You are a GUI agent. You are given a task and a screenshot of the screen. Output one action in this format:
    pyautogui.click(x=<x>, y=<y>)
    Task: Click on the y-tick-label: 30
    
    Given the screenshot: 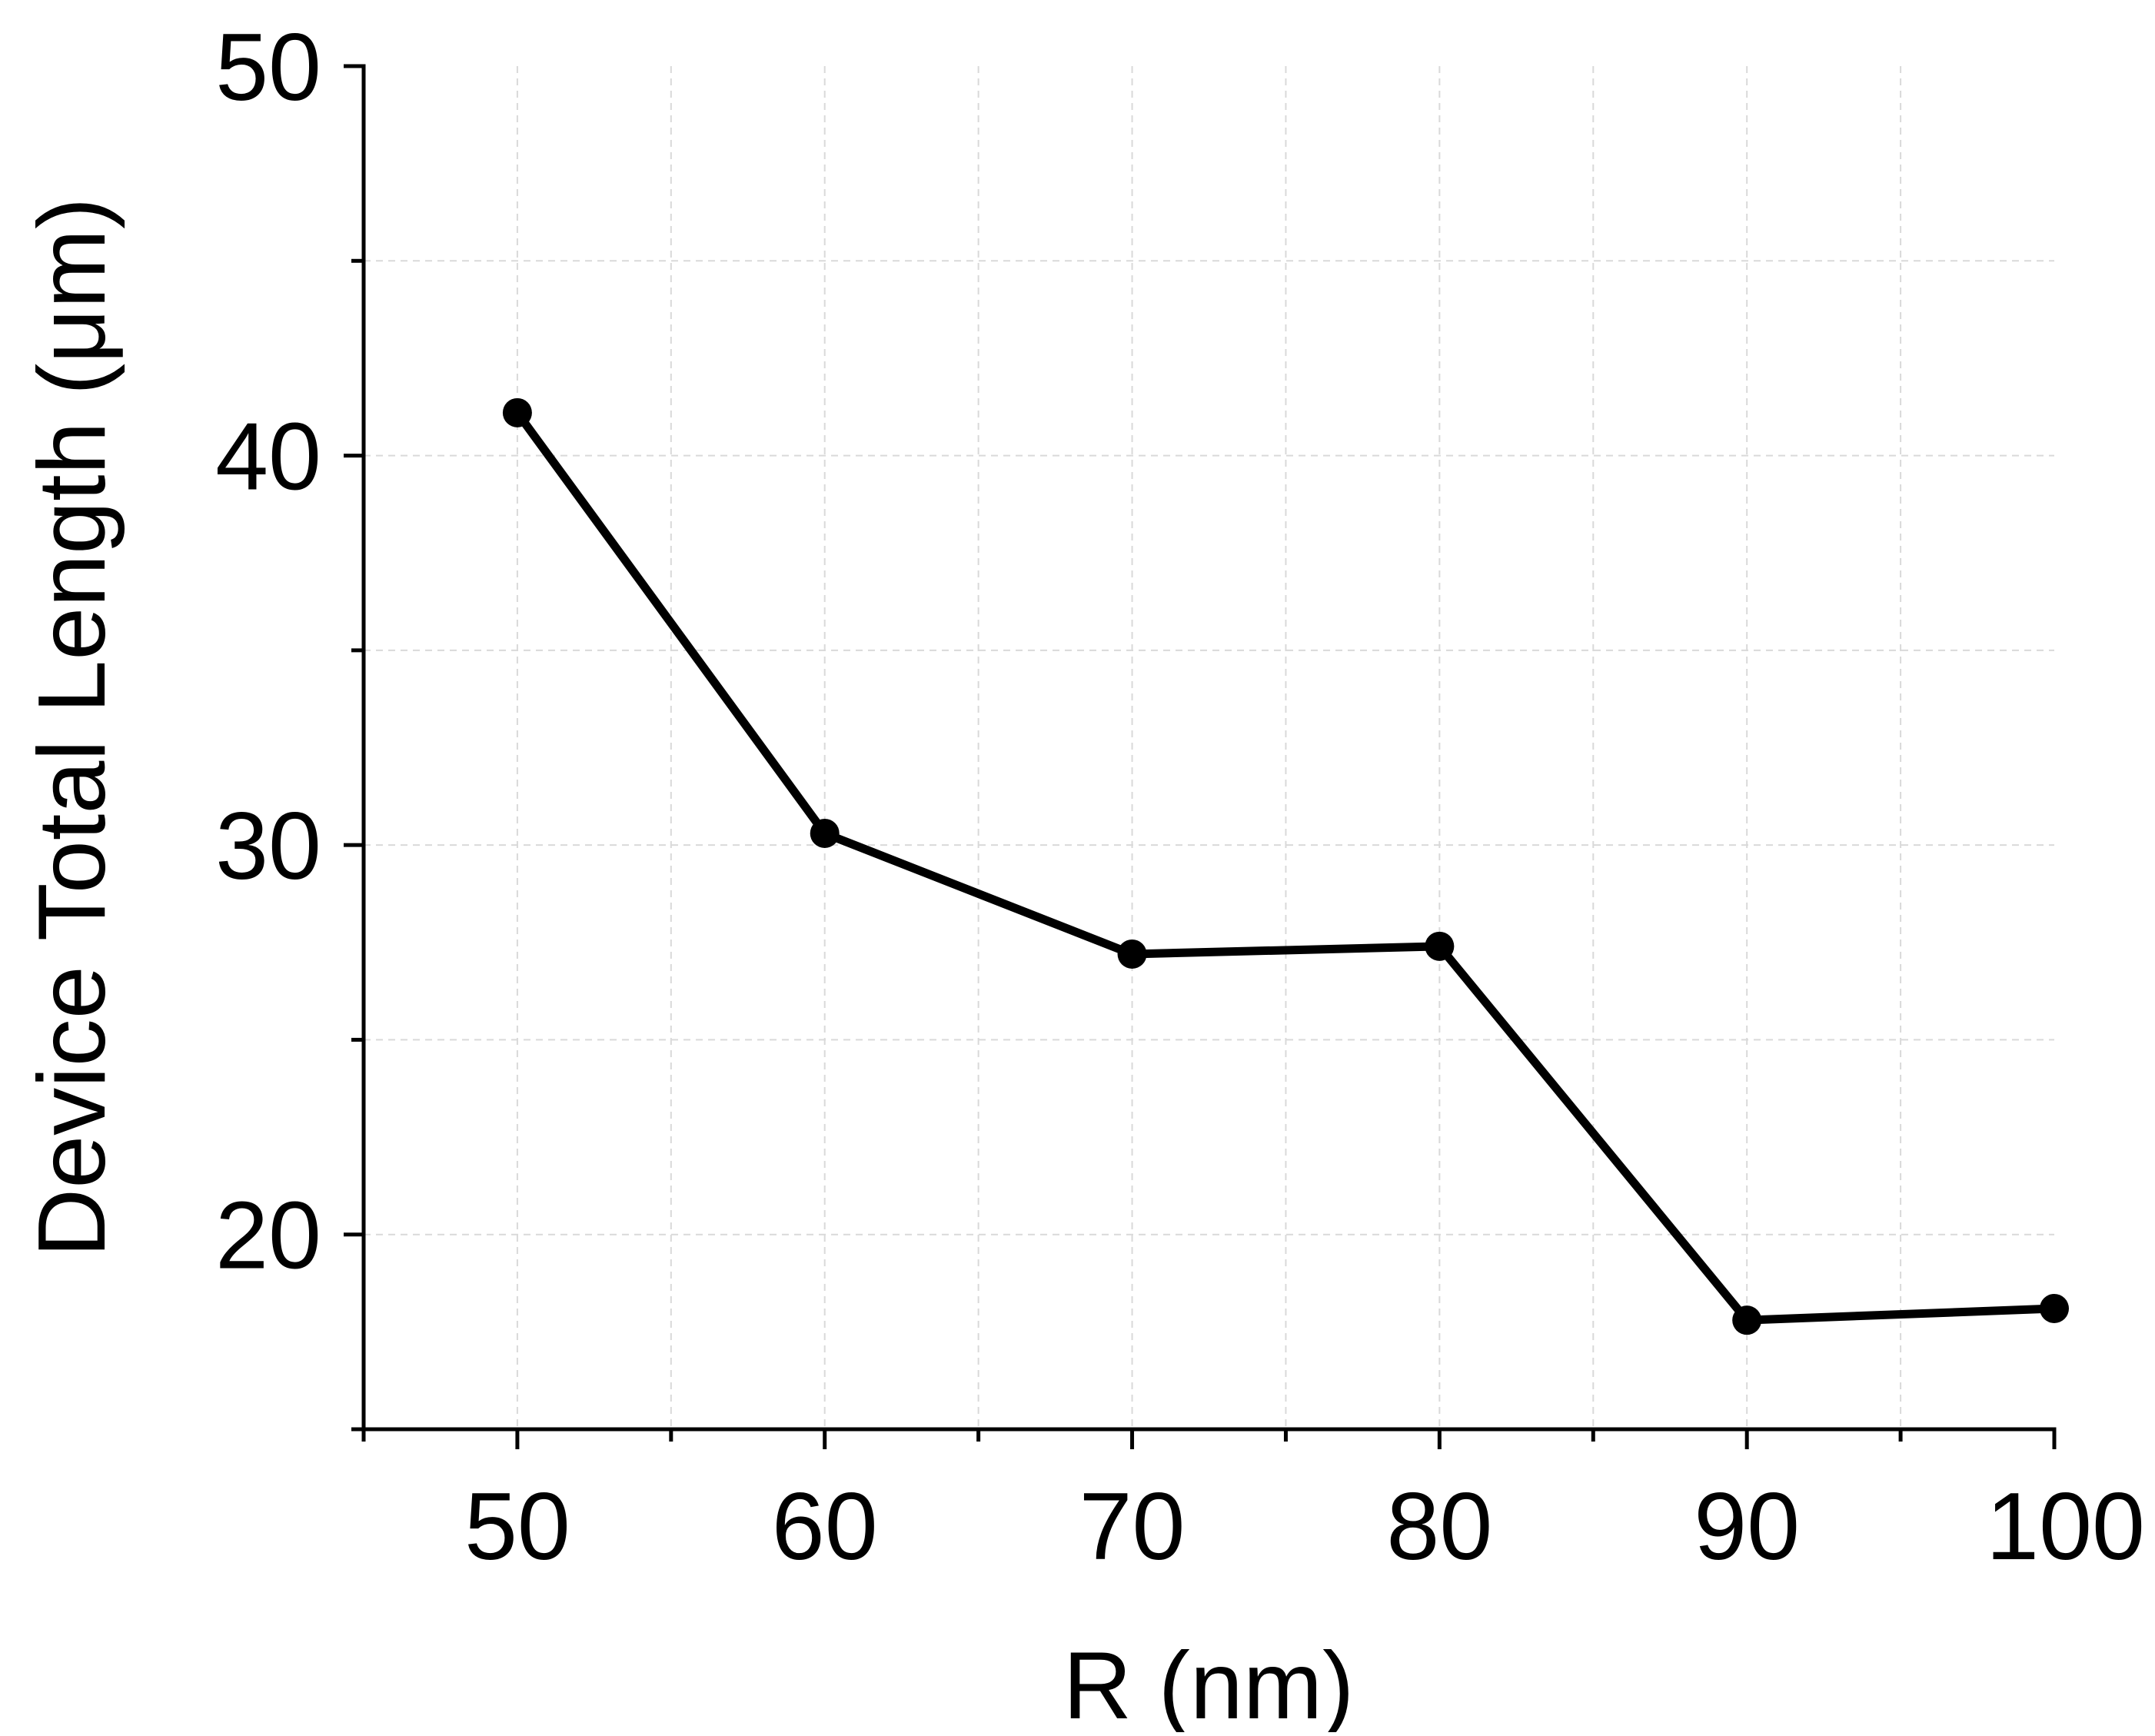 What is the action you would take?
    pyautogui.click(x=268, y=846)
    